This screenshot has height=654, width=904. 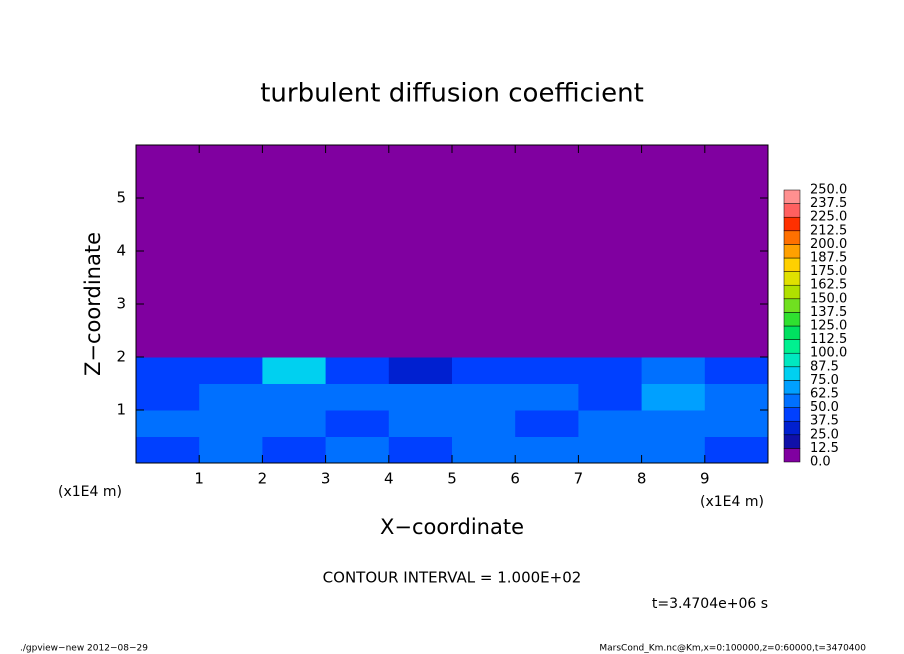 I want to click on colorbar-label: 200.0, so click(x=828, y=244).